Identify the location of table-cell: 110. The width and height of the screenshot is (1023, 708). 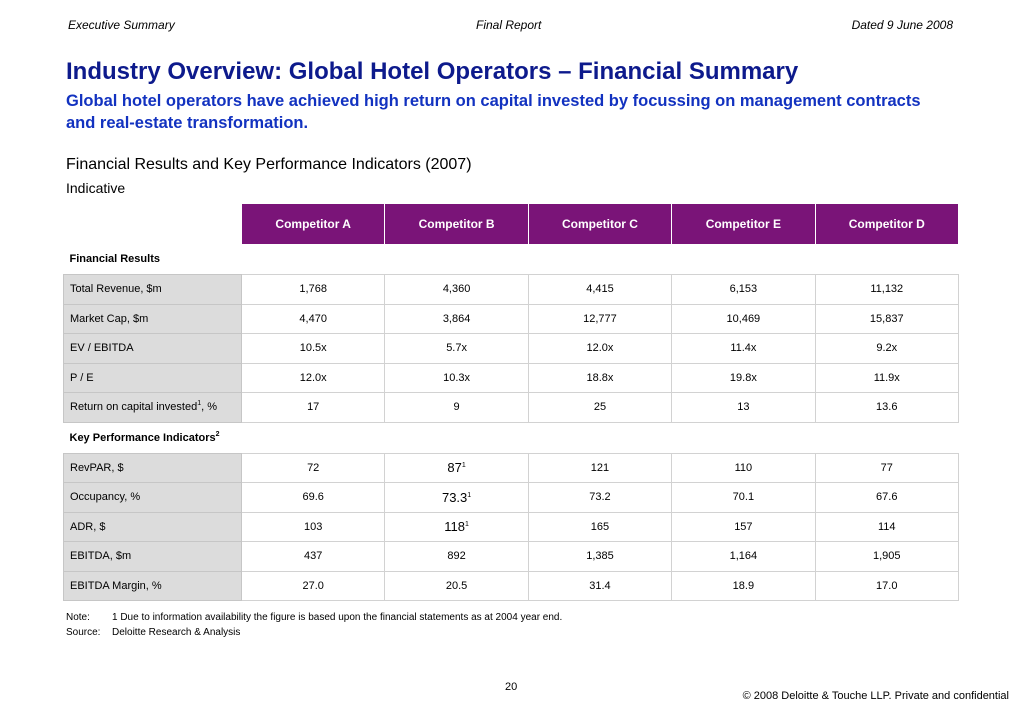
(743, 467).